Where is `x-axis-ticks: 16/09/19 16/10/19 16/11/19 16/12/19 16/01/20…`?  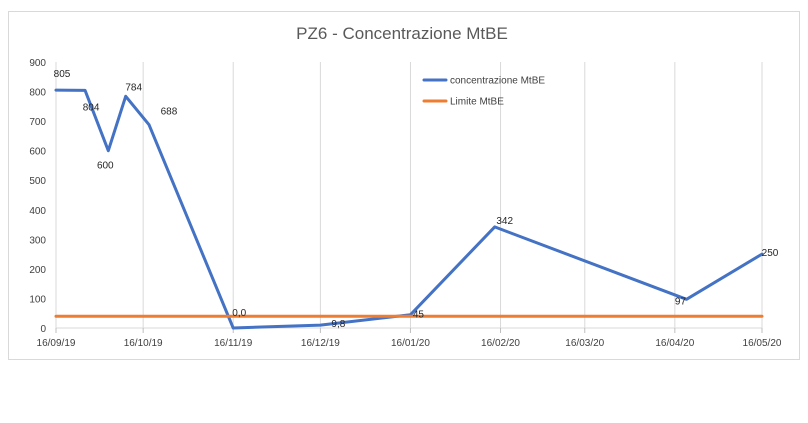 x-axis-ticks: 16/09/19 16/10/19 16/11/19 16/12/19 16/01/20… is located at coordinates (409, 343).